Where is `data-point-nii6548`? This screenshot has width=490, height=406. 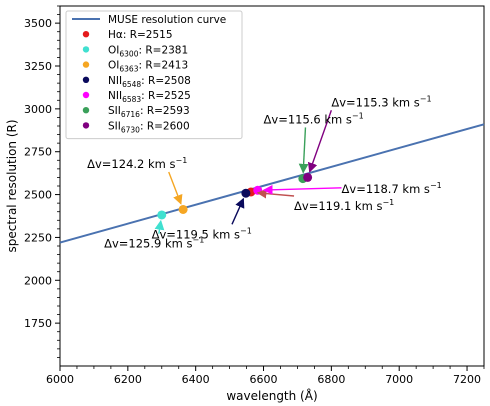
data-point-nii6548 is located at coordinates (246, 193).